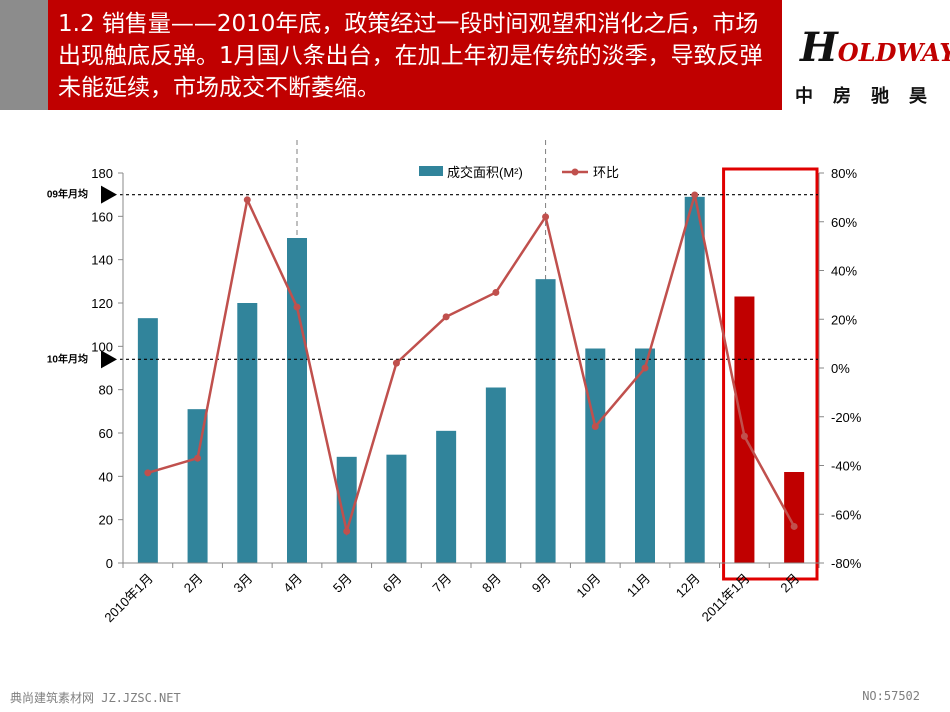 The image size is (950, 712). What do you see at coordinates (102, 216) in the screenshot?
I see `left-tick-label: 160` at bounding box center [102, 216].